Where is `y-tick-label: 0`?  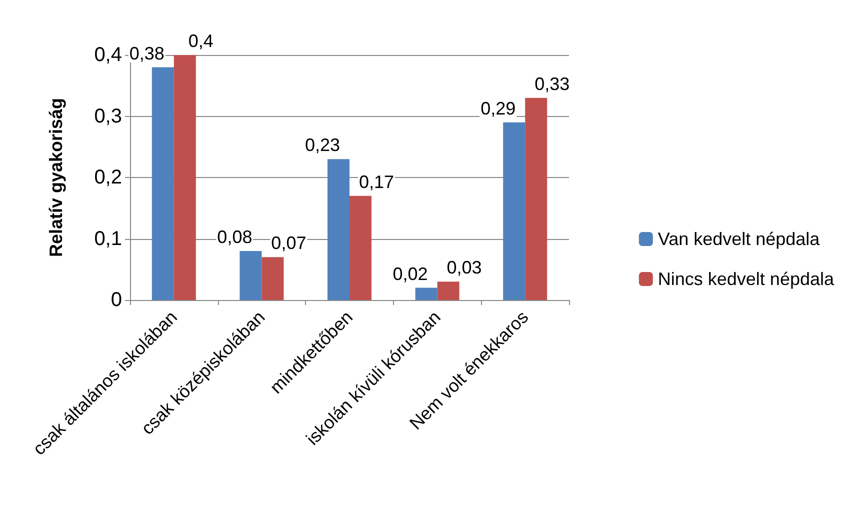 y-tick-label: 0 is located at coordinates (116, 300).